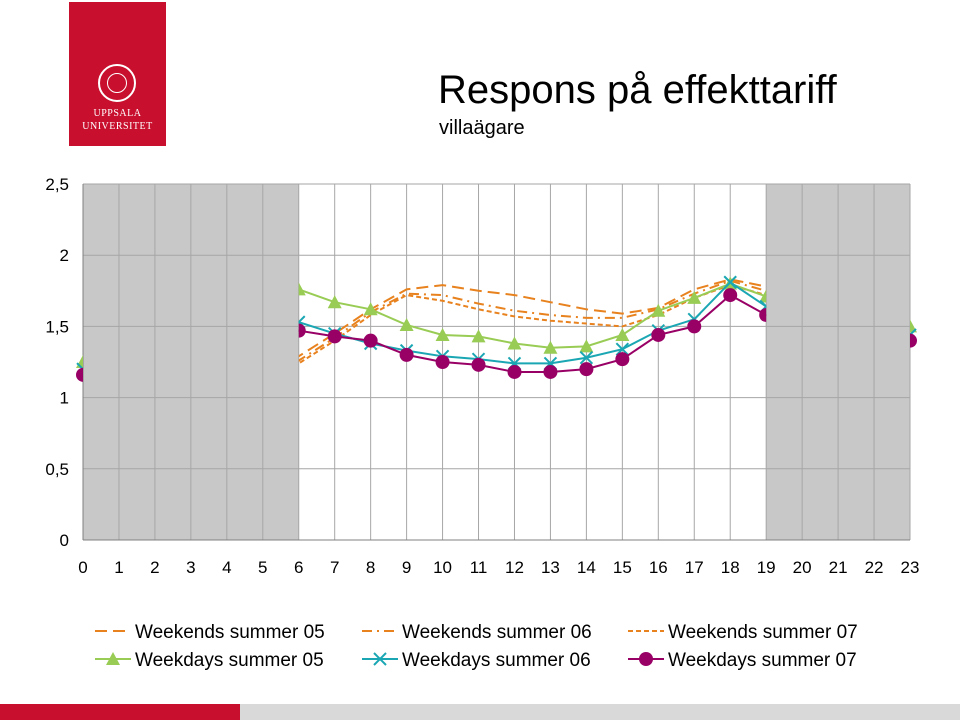  What do you see at coordinates (230, 632) in the screenshot?
I see `legend-label: Weekends summer 05` at bounding box center [230, 632].